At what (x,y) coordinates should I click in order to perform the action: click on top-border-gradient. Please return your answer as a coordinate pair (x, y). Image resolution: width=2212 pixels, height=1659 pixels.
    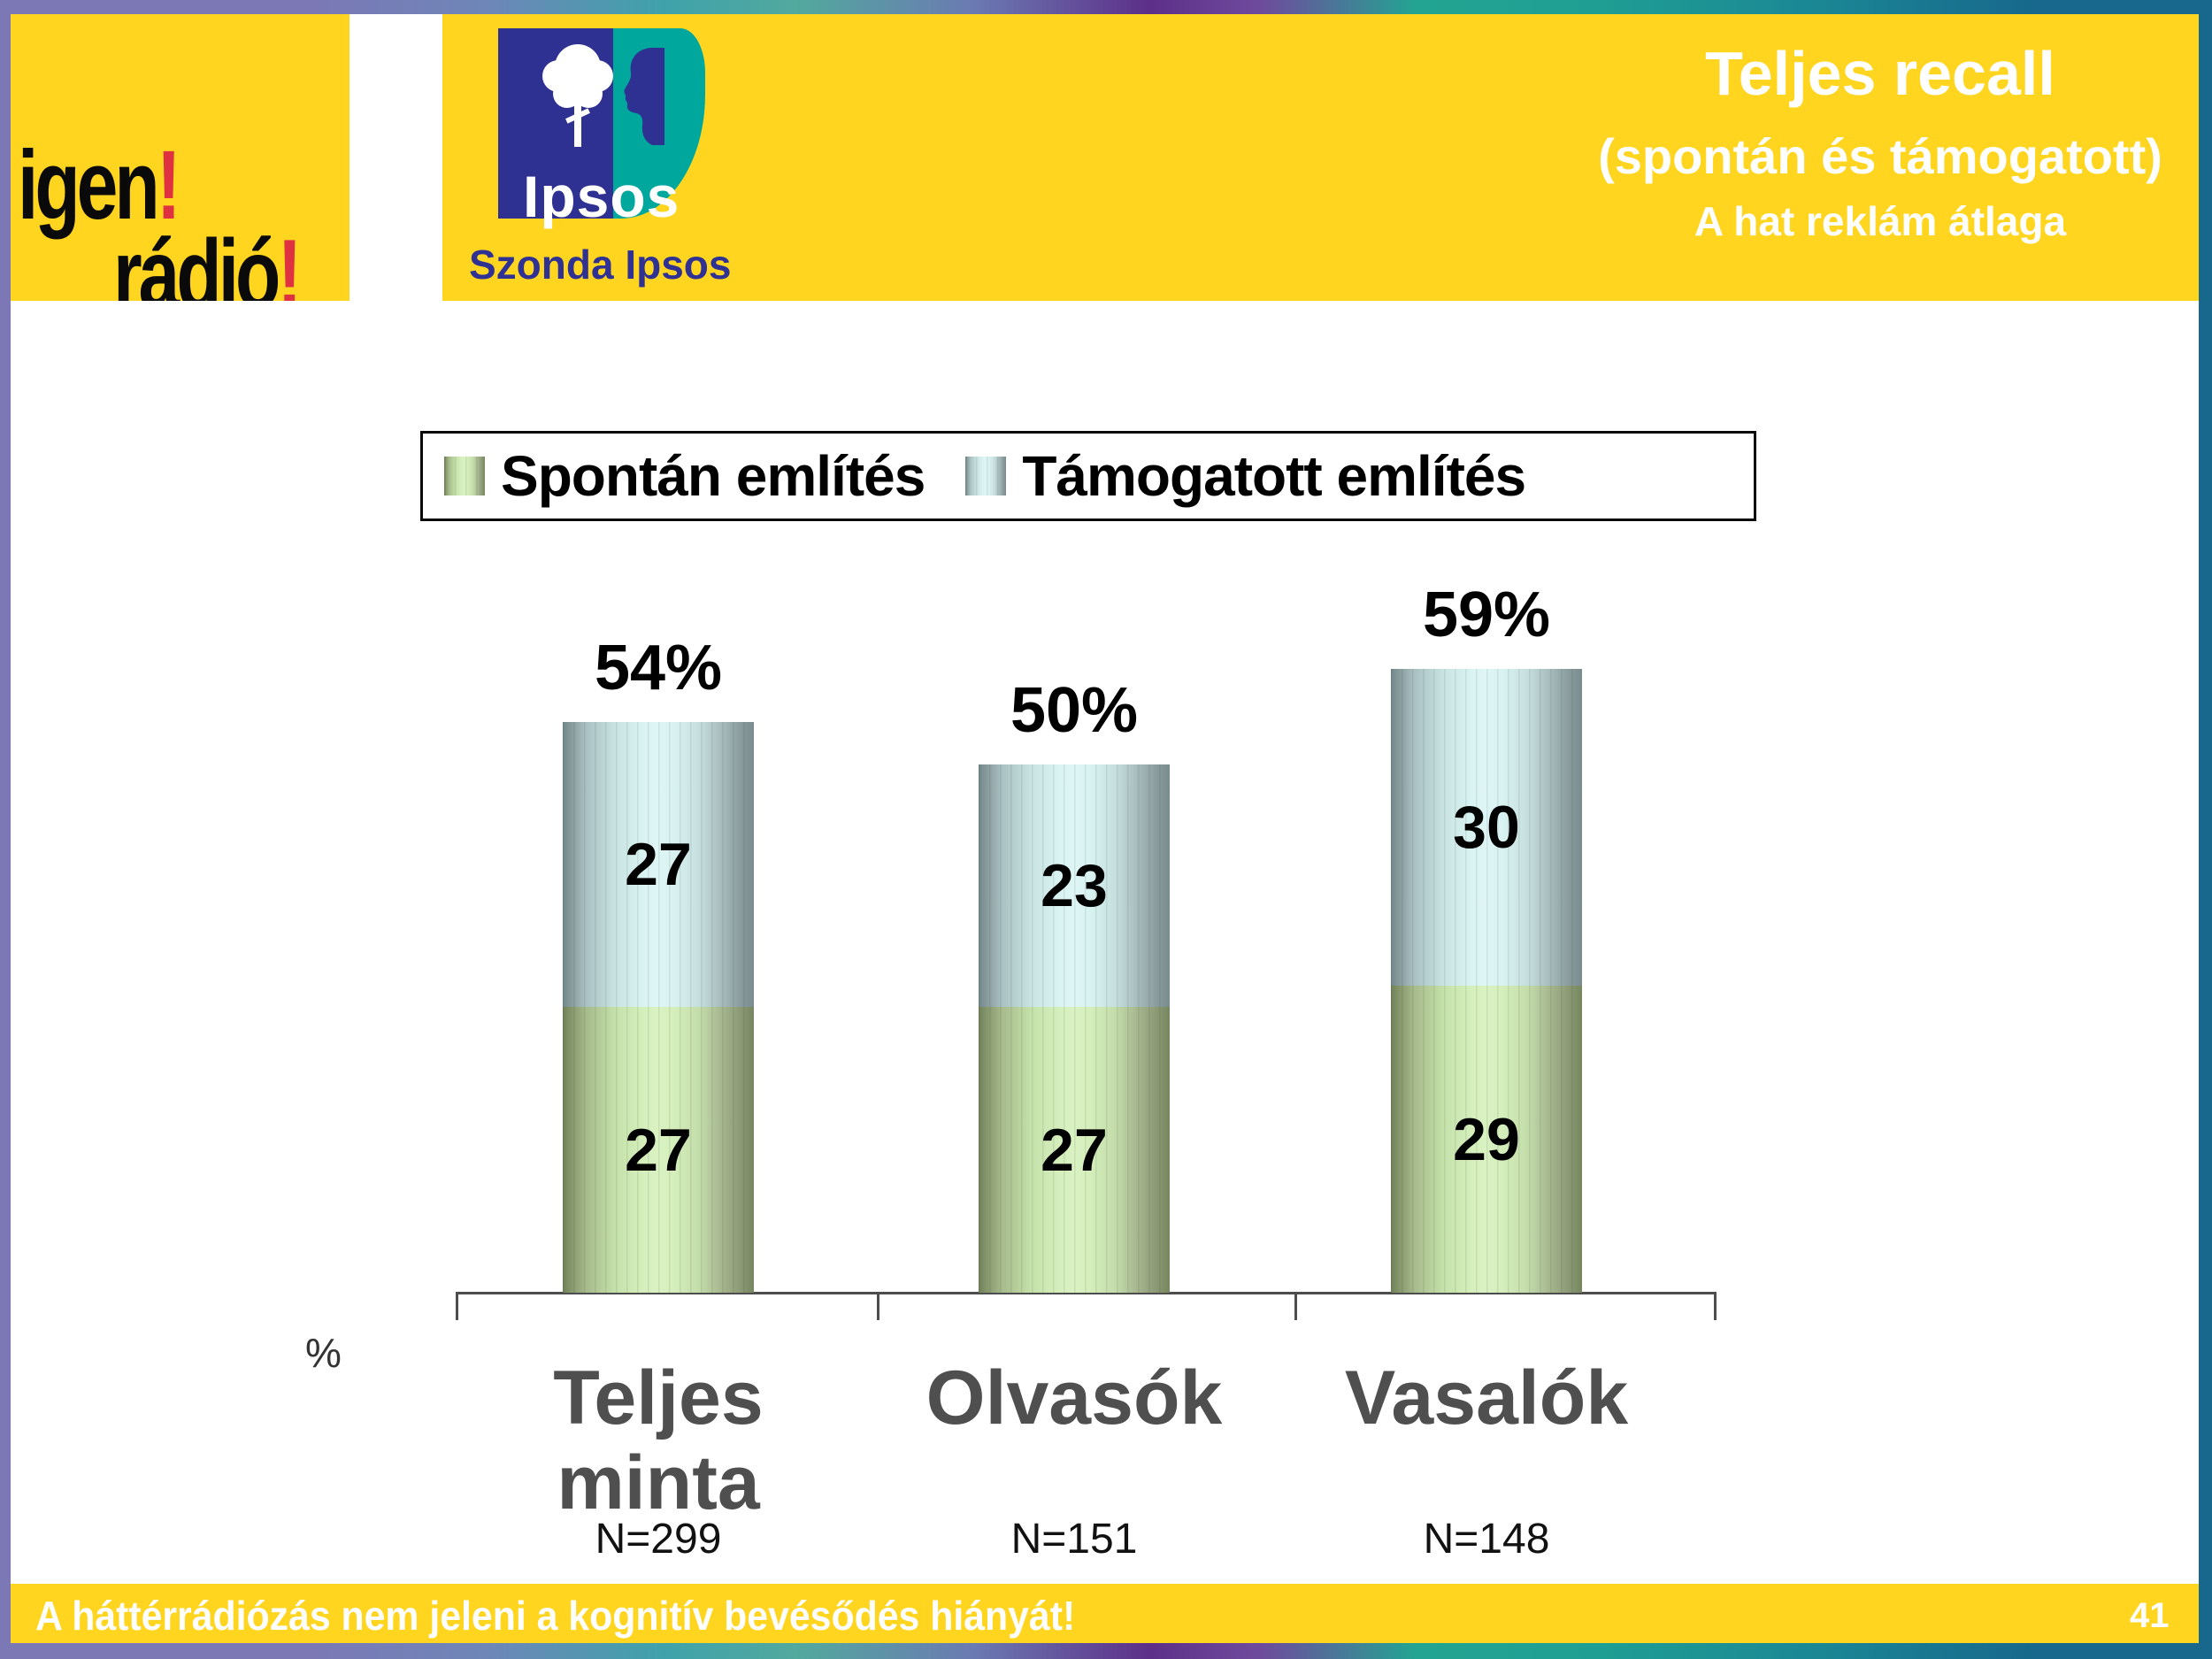
    Looking at the image, I should click on (1106, 7).